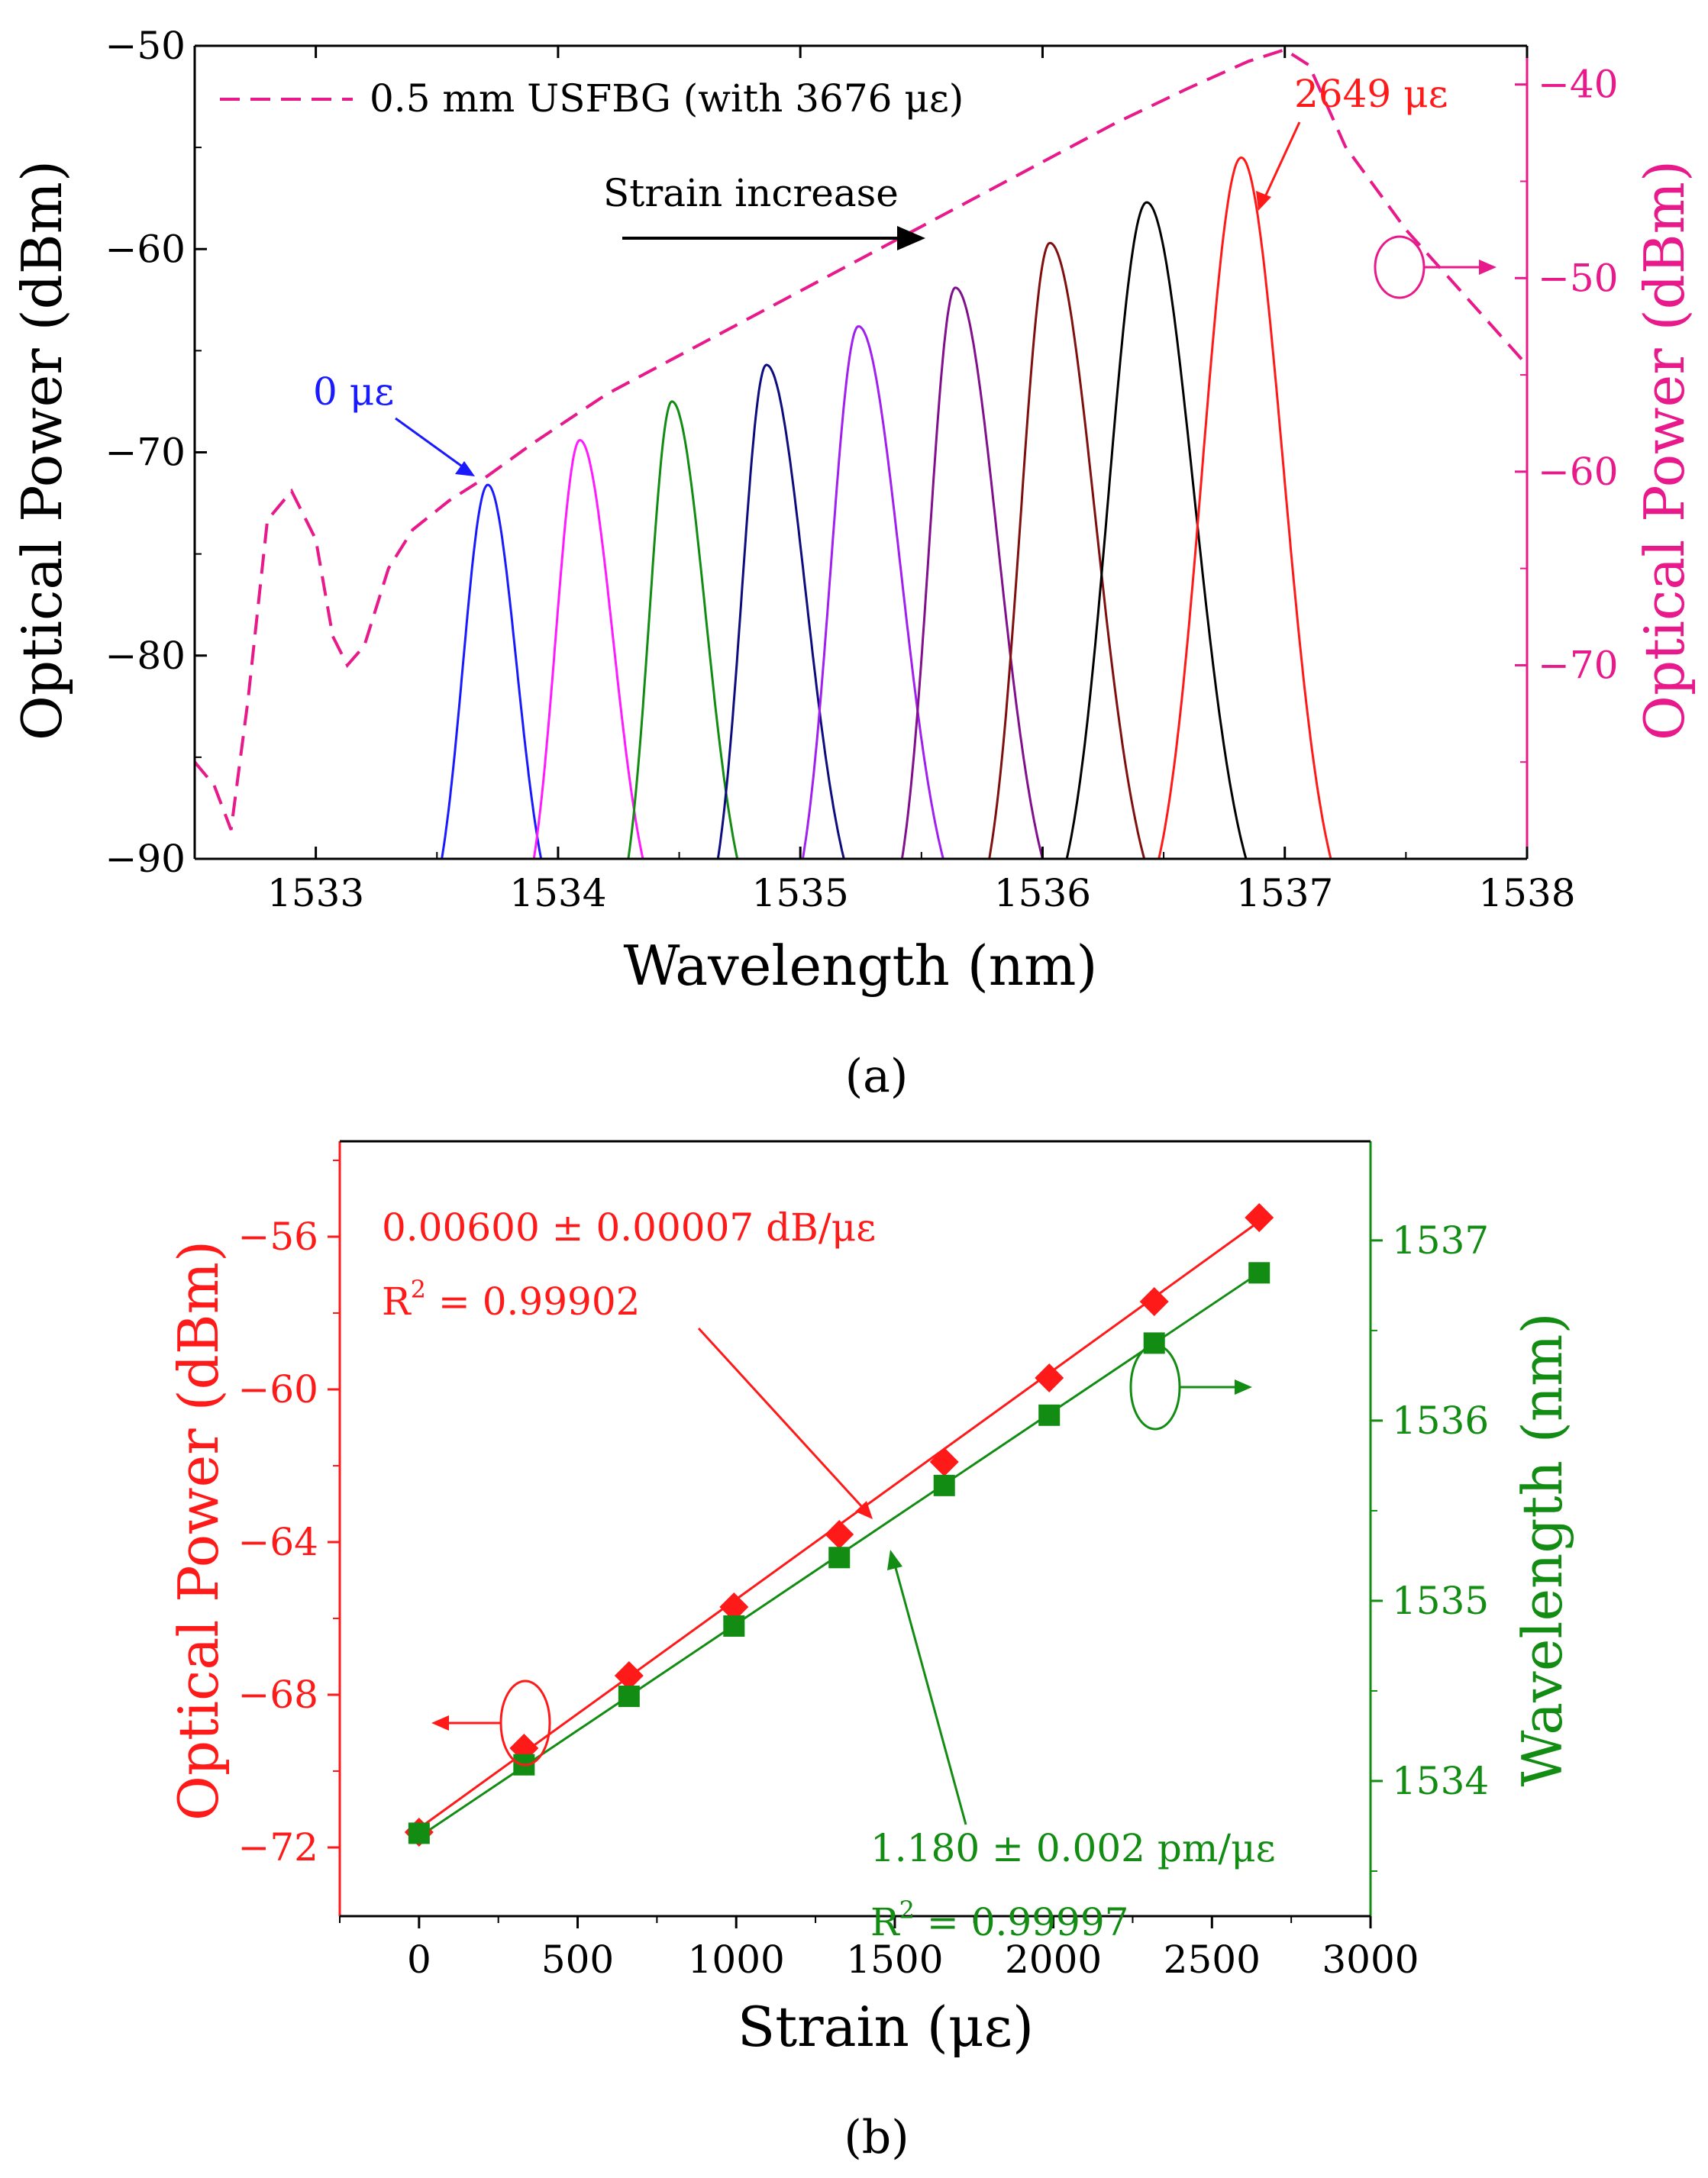 The height and width of the screenshot is (2178, 1708). Describe the element at coordinates (972, 572) in the screenshot. I see `spectrum-1656-ue` at that location.